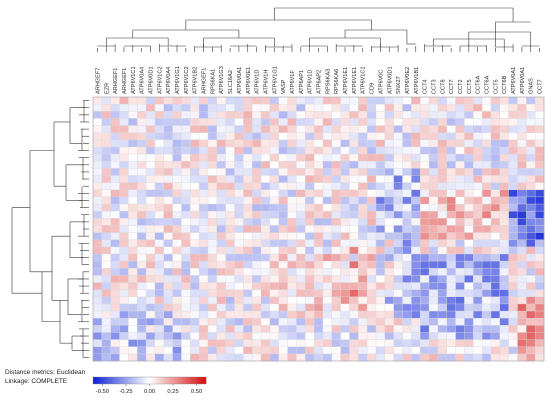 This screenshot has height=401, width=550. I want to click on column-label: ATP6V1E1, so click(355, 80).